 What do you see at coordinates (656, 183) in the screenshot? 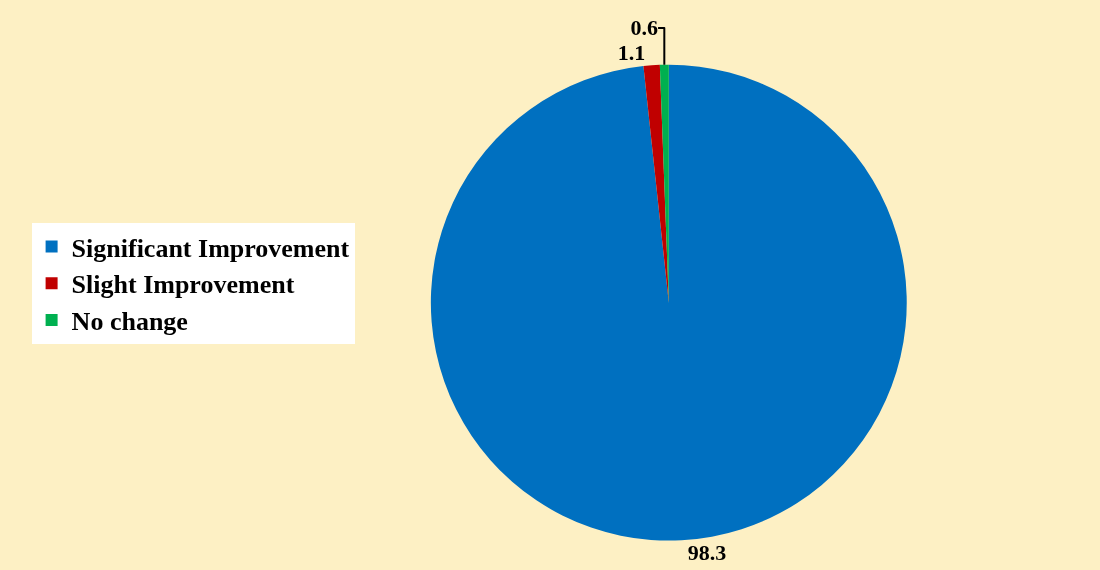
I see `pie-slice` at bounding box center [656, 183].